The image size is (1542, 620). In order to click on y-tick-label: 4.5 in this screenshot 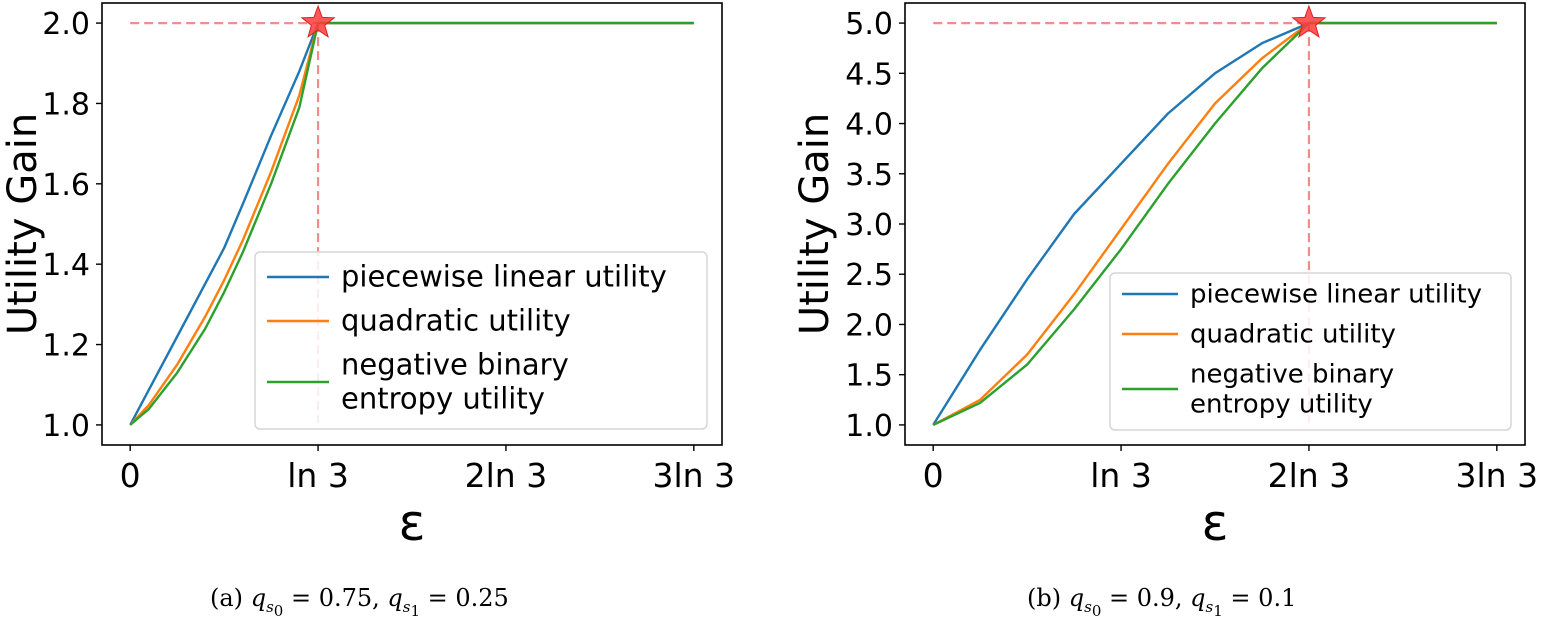, I will do `click(869, 74)`.